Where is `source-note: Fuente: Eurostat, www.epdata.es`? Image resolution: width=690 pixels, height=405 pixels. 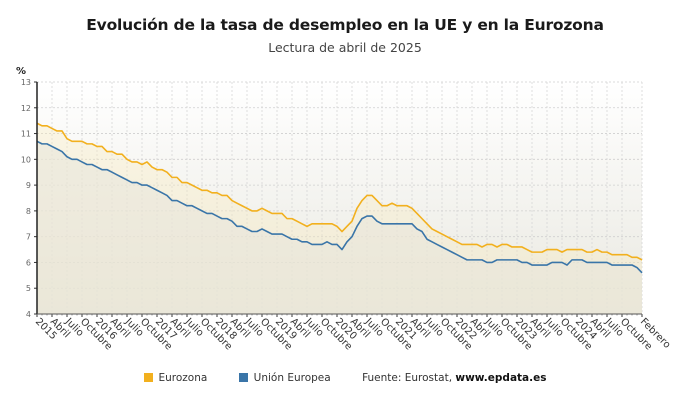
source-note: Fuente: Eurostat, www.epdata.es is located at coordinates (454, 378).